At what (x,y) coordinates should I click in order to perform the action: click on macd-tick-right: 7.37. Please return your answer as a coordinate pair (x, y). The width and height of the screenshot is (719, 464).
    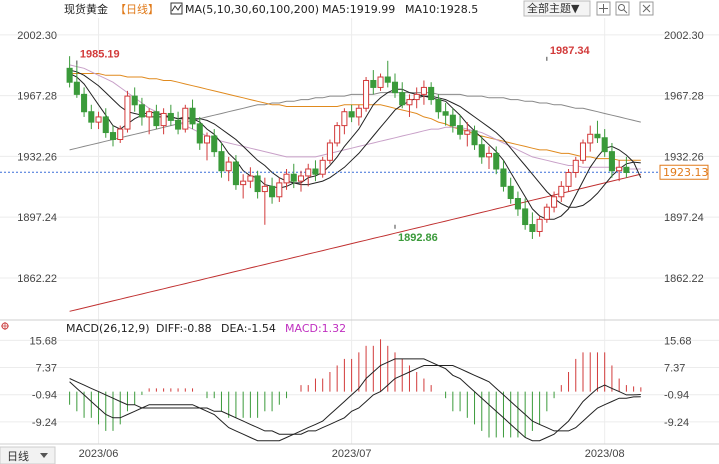
    Looking at the image, I should click on (674, 369).